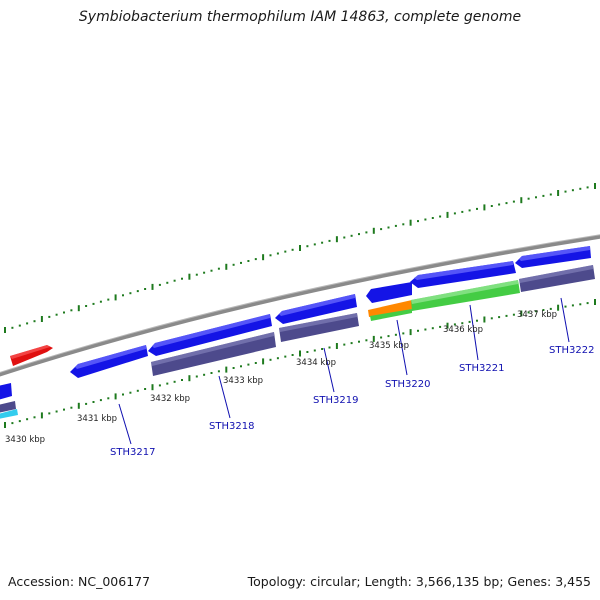  What do you see at coordinates (316, 309) in the screenshot?
I see `gene-arrow-sth3219` at bounding box center [316, 309].